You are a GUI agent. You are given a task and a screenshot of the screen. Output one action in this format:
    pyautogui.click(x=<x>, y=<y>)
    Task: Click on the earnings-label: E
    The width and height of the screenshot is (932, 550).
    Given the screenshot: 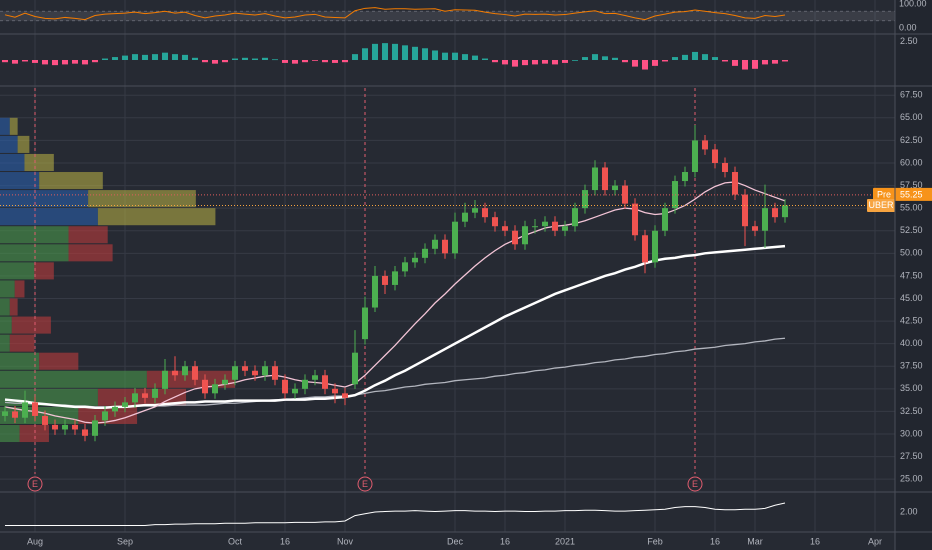 What is the action you would take?
    pyautogui.click(x=695, y=484)
    